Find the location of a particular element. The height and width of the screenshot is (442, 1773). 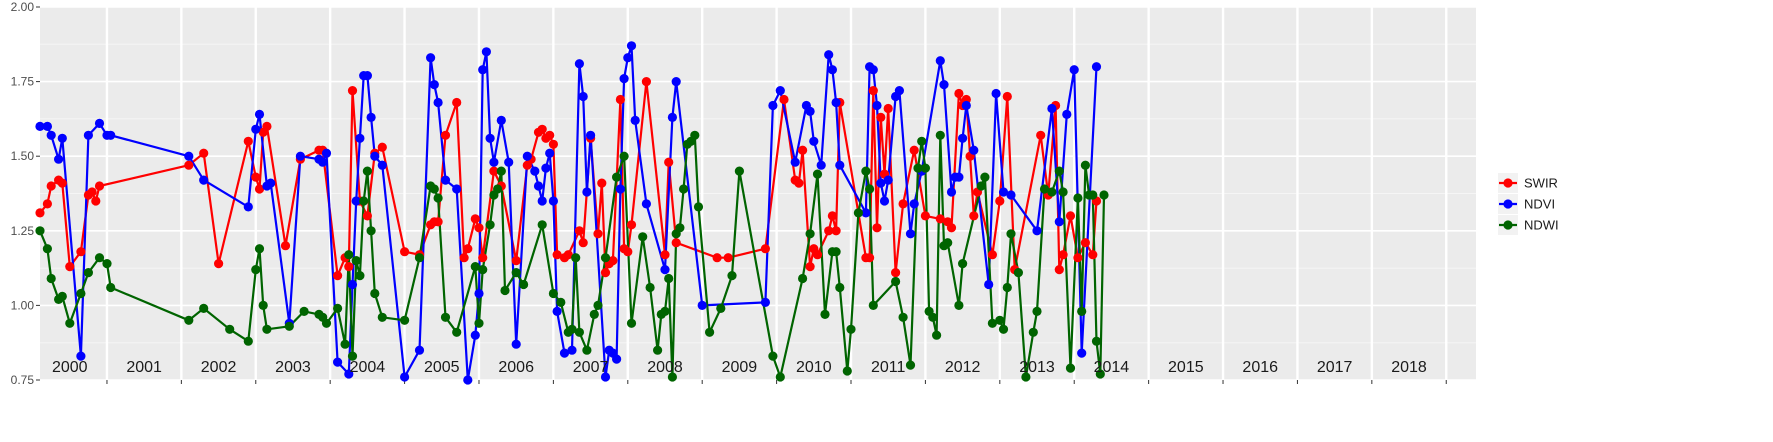

year-label: 2002 is located at coordinates (219, 367).